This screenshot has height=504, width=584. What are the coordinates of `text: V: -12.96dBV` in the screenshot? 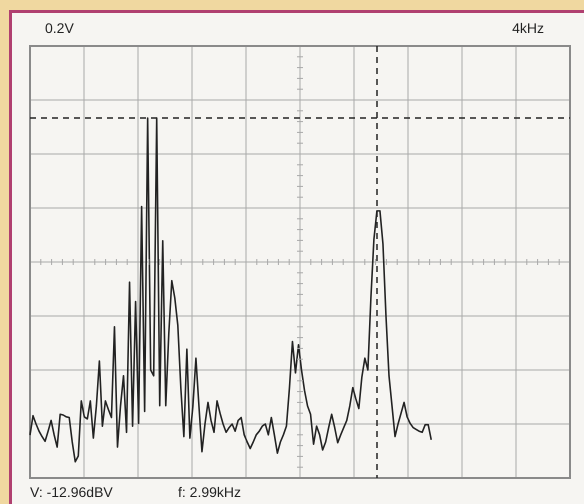 It's located at (71, 492).